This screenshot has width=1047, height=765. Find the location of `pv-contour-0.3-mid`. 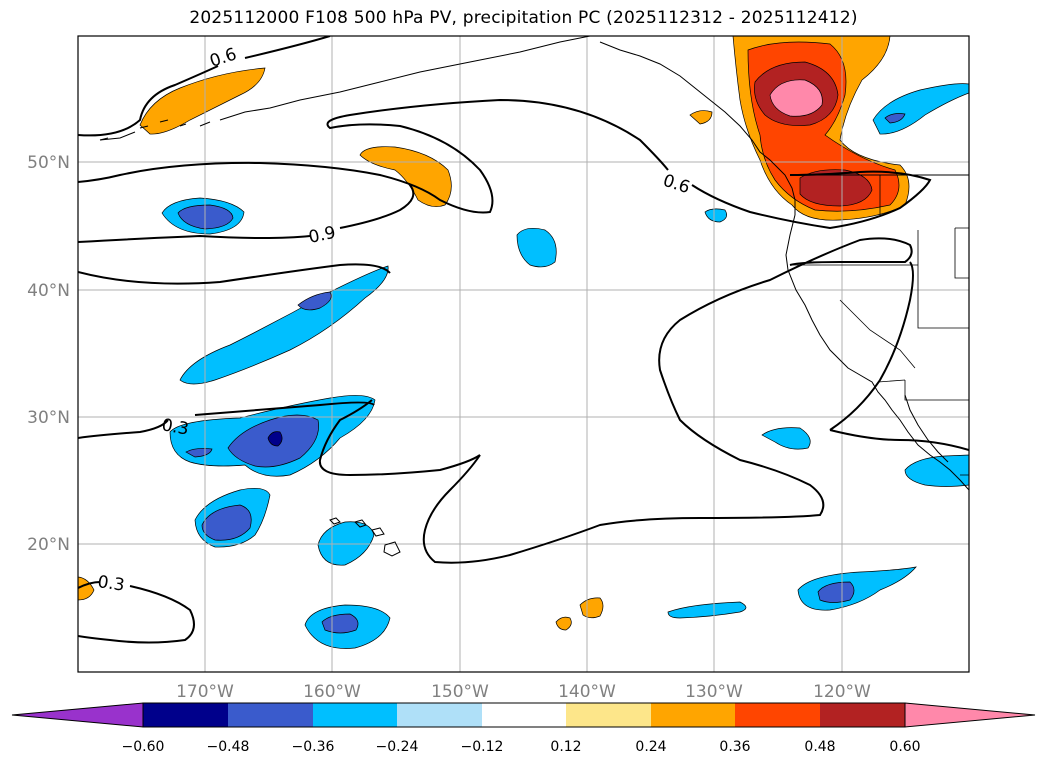

pv-contour-0.3-mid is located at coordinates (279, 438).